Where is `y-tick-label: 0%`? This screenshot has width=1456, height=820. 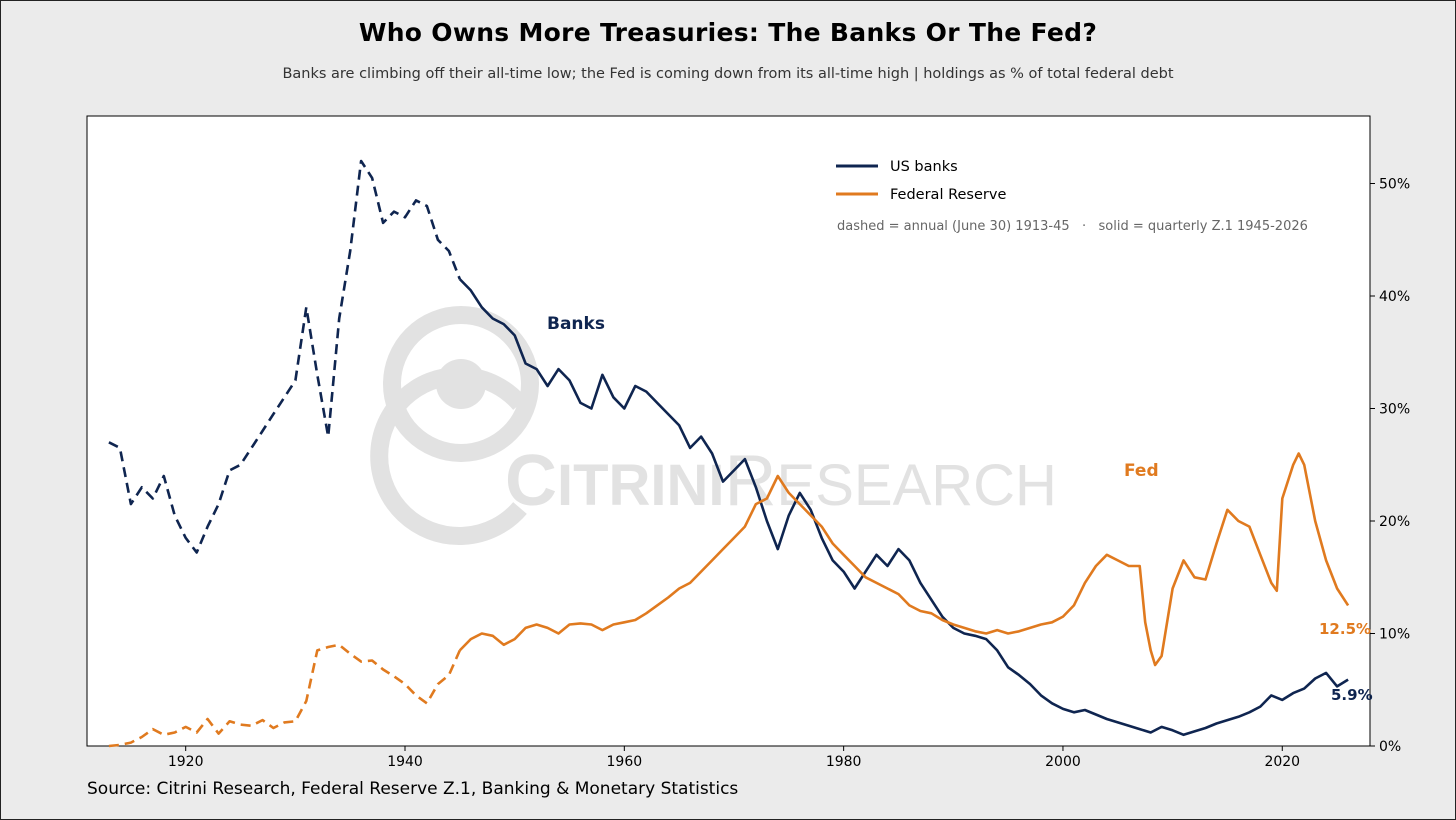 y-tick-label: 0% is located at coordinates (1390, 747).